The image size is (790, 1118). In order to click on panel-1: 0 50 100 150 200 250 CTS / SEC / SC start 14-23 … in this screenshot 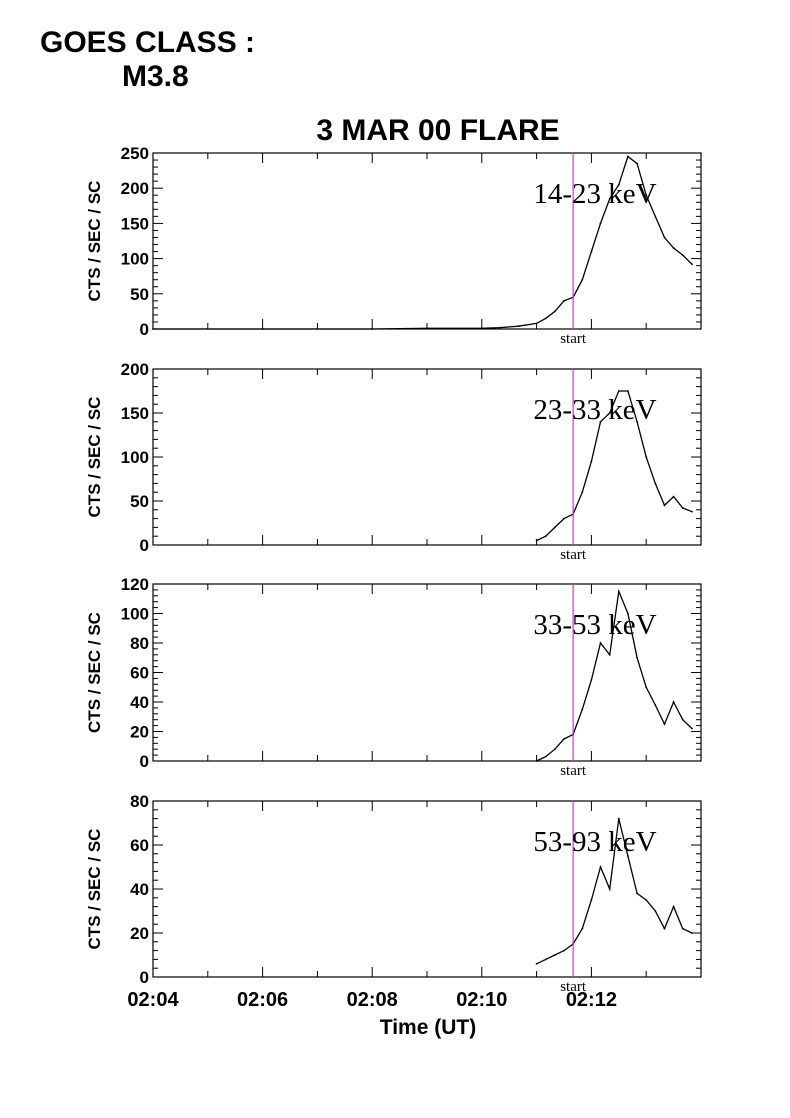, I will do `click(393, 245)`.